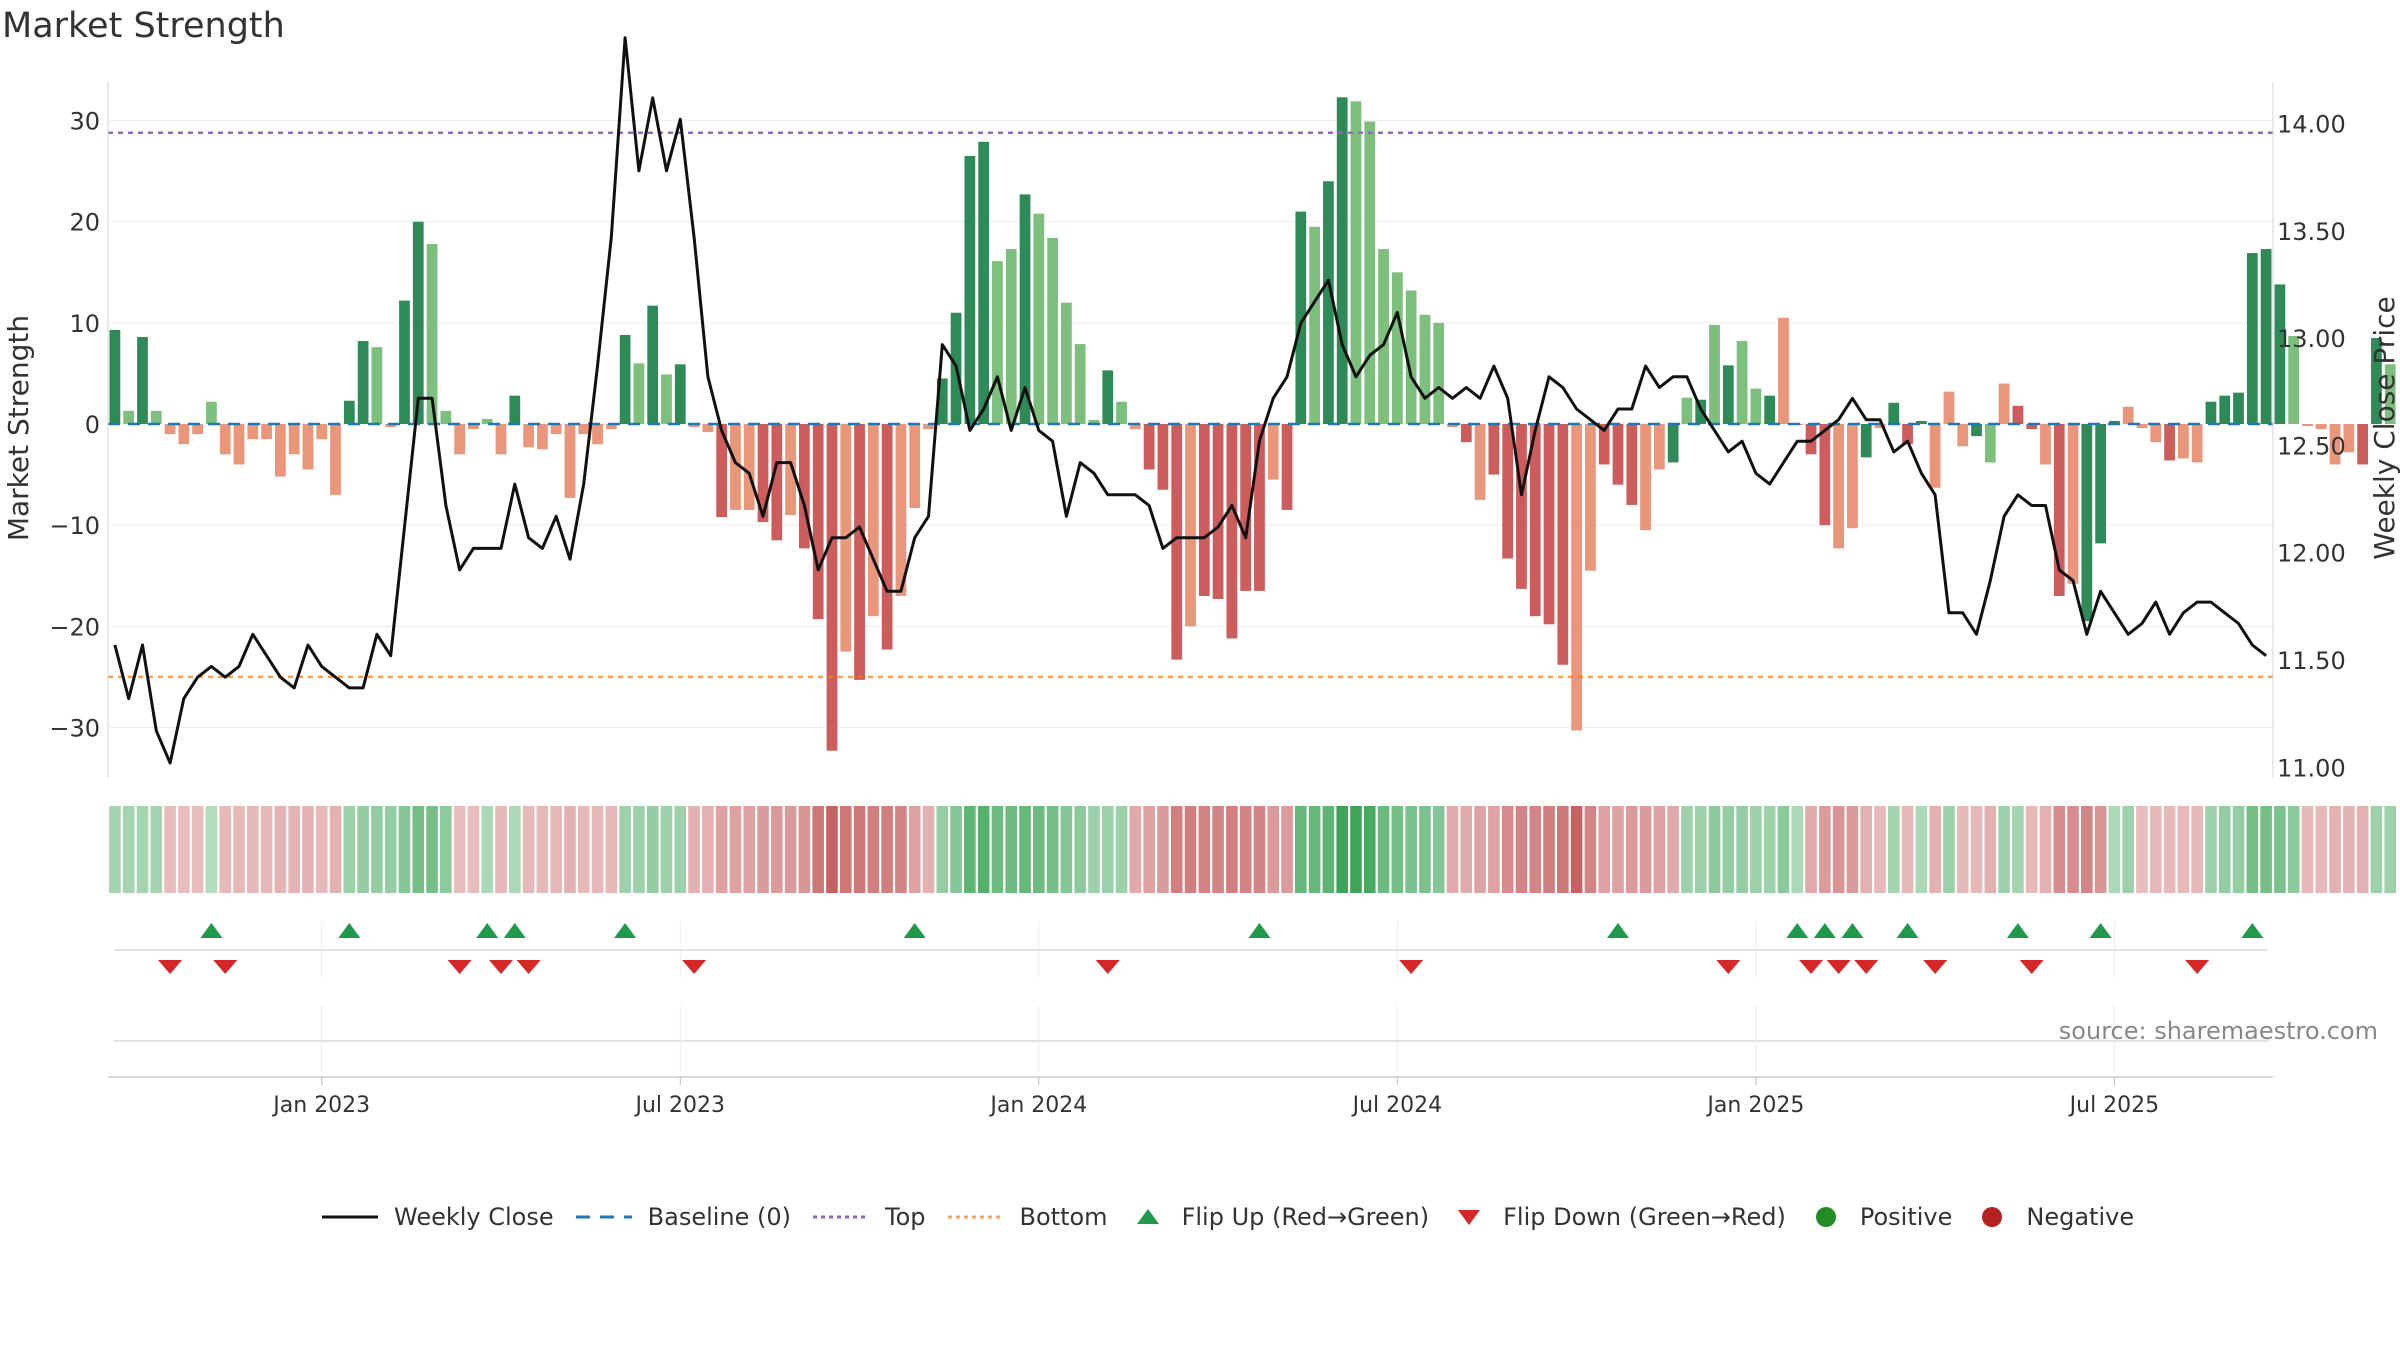 The image size is (2400, 1350). Describe the element at coordinates (868, 1217) in the screenshot. I see `legend-item-top: Top` at that location.